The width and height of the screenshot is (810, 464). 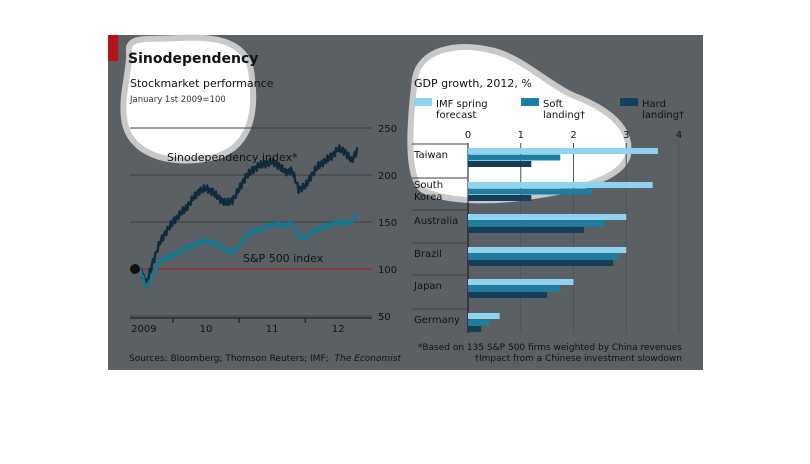 What do you see at coordinates (338, 329) in the screenshot?
I see `left-x-tick-label: 12` at bounding box center [338, 329].